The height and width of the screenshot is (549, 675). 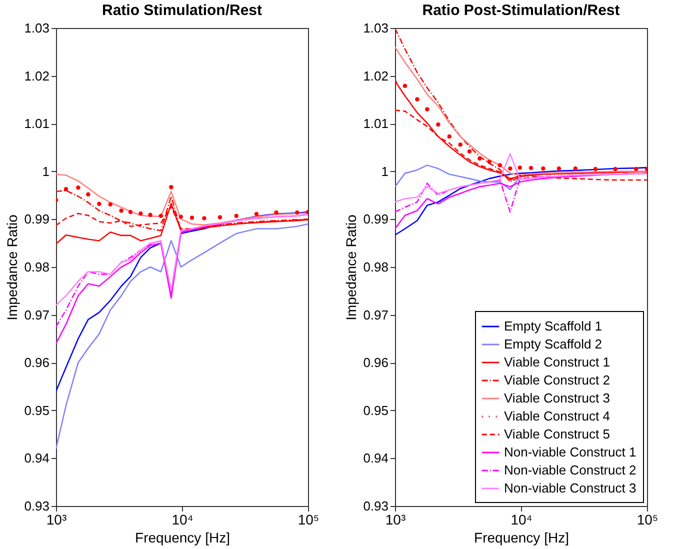 What do you see at coordinates (557, 434) in the screenshot?
I see `legend-label: Viable Construct 5` at bounding box center [557, 434].